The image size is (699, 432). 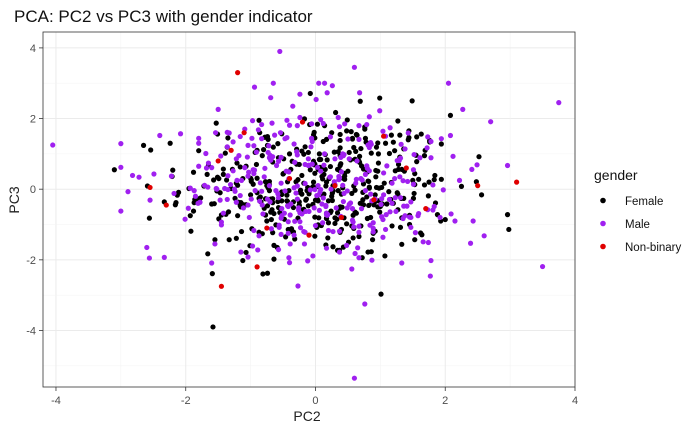 I want to click on legend-label: Non-binary, so click(x=653, y=248).